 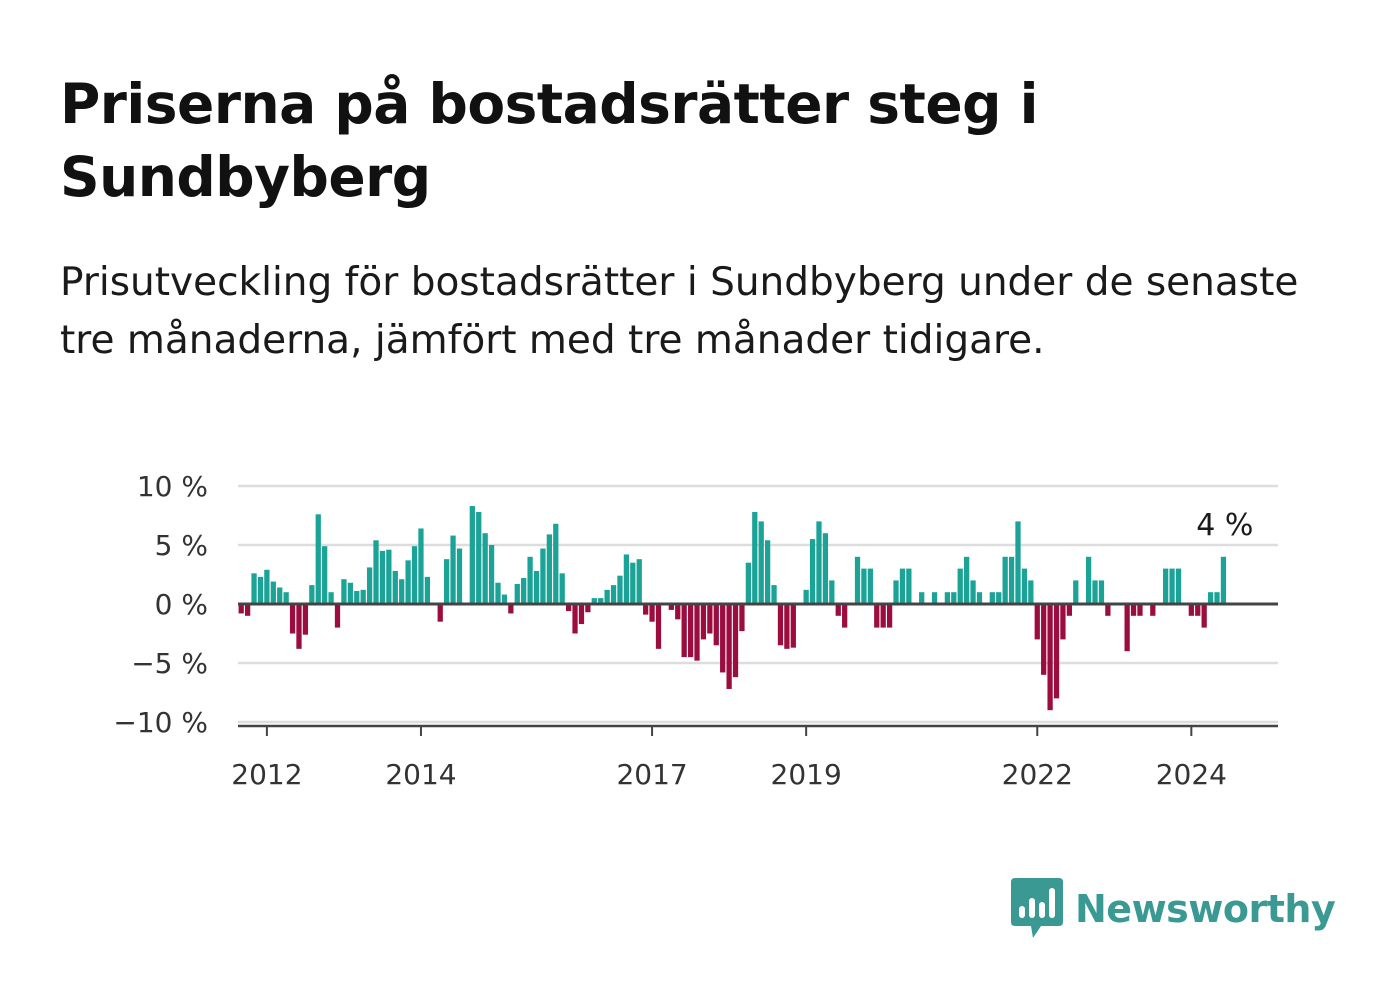 I want to click on newsworthy-logo: Newsworthy, so click(x=1173, y=909).